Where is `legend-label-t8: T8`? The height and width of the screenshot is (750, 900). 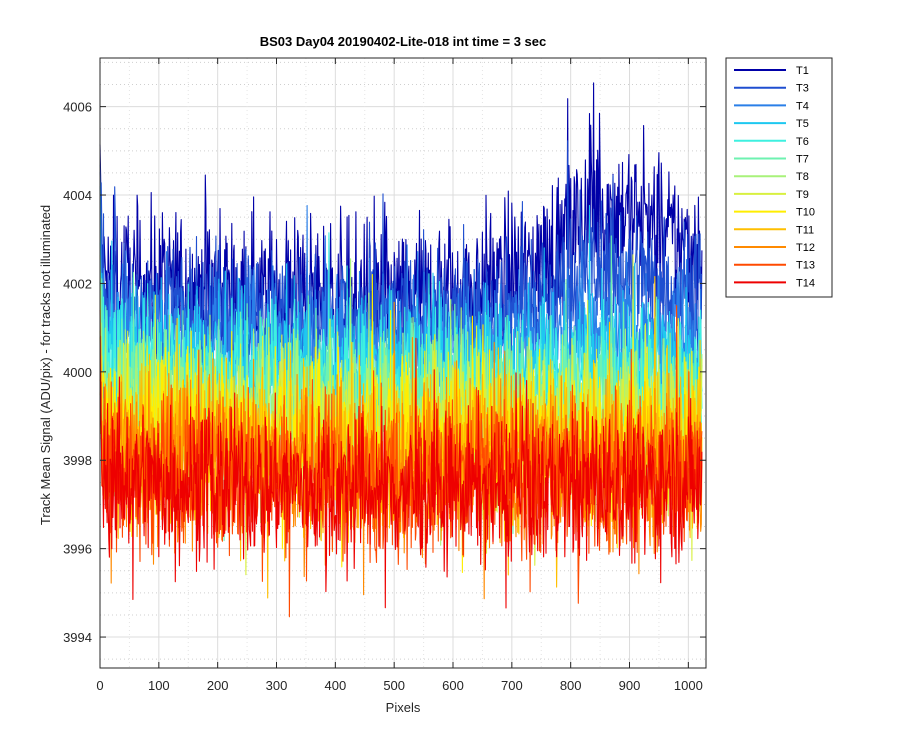
legend-label-t8: T8 is located at coordinates (802, 177).